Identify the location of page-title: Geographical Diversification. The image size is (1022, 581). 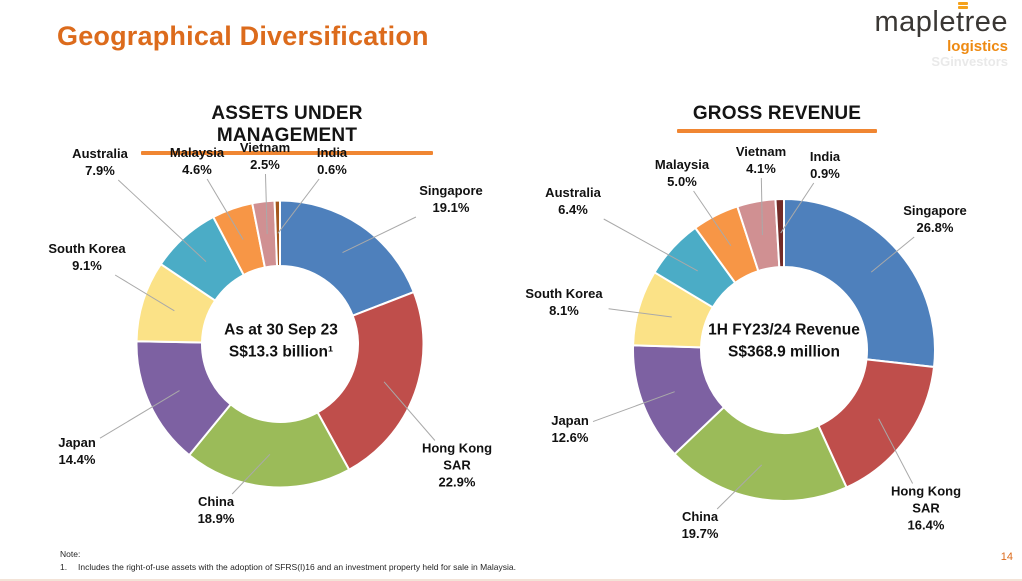
(243, 36).